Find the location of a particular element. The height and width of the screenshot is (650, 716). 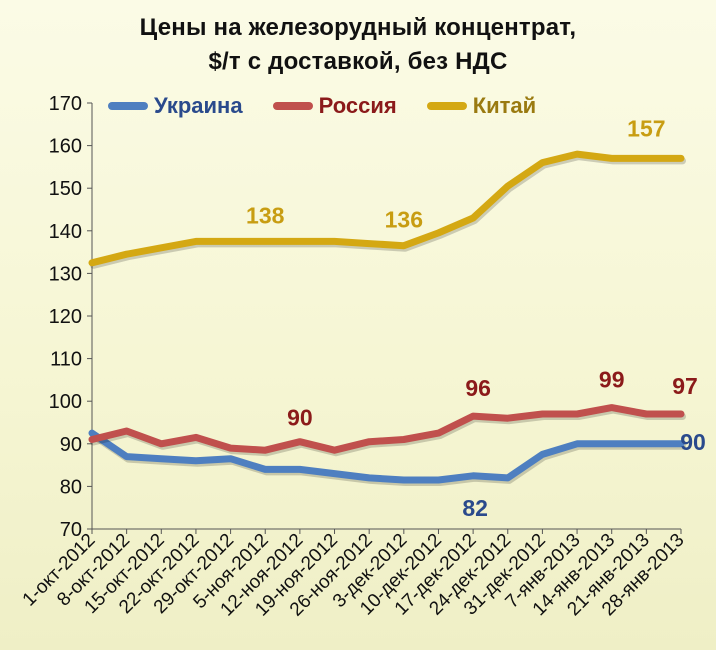

legend-item-china: Китай is located at coordinates (481, 106).